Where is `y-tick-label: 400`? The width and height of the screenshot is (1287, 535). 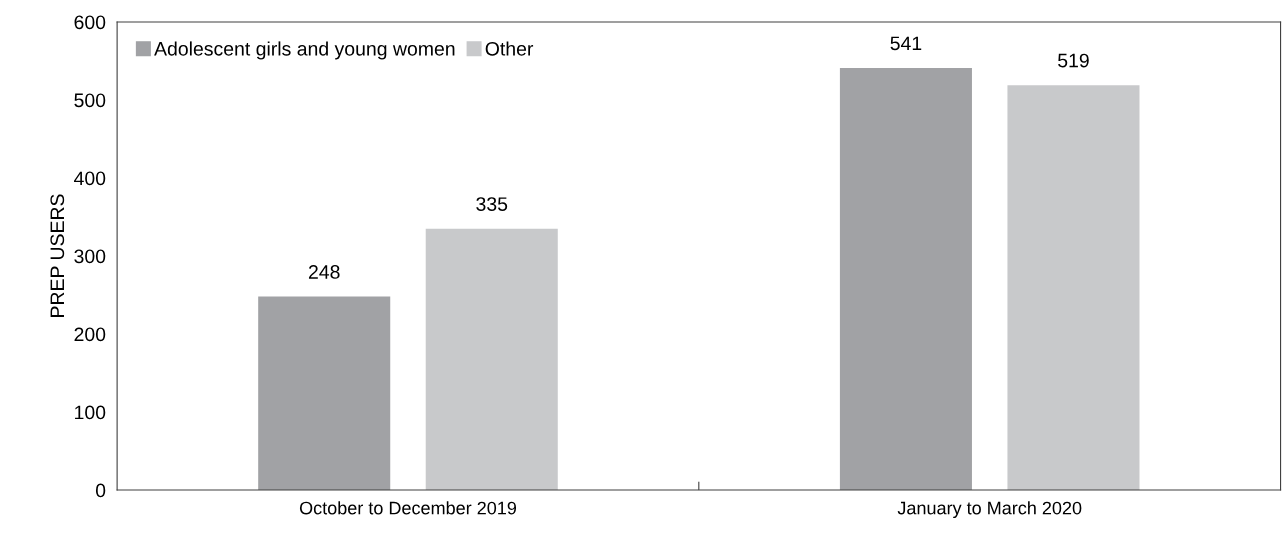
y-tick-label: 400 is located at coordinates (90, 178).